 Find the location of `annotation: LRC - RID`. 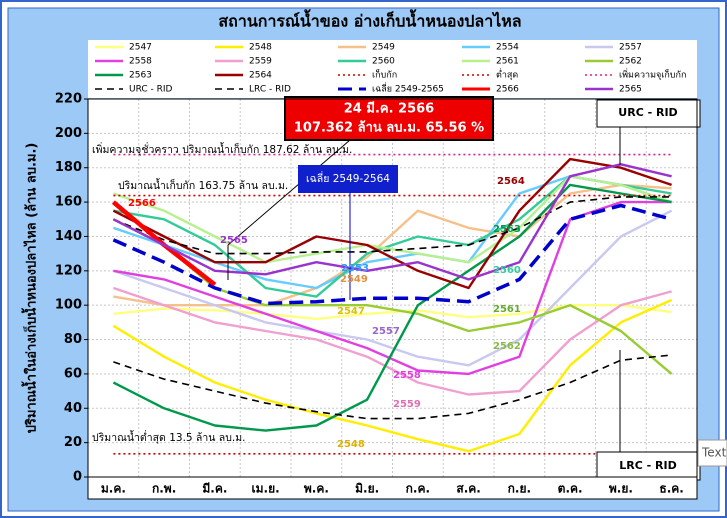

annotation: LRC - RID is located at coordinates (647, 465).